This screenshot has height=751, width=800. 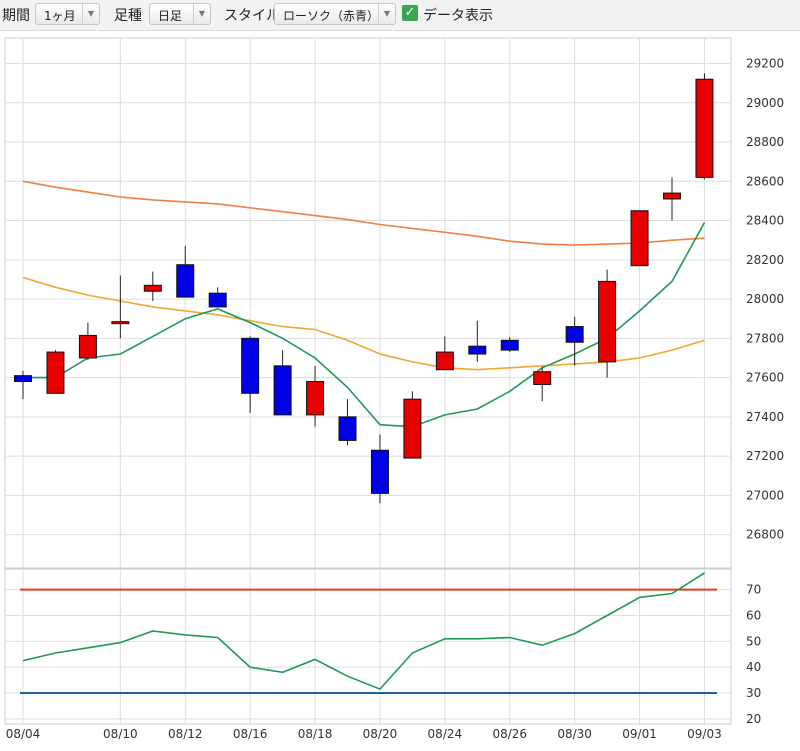 I want to click on period-label: 期間, so click(x=16, y=16).